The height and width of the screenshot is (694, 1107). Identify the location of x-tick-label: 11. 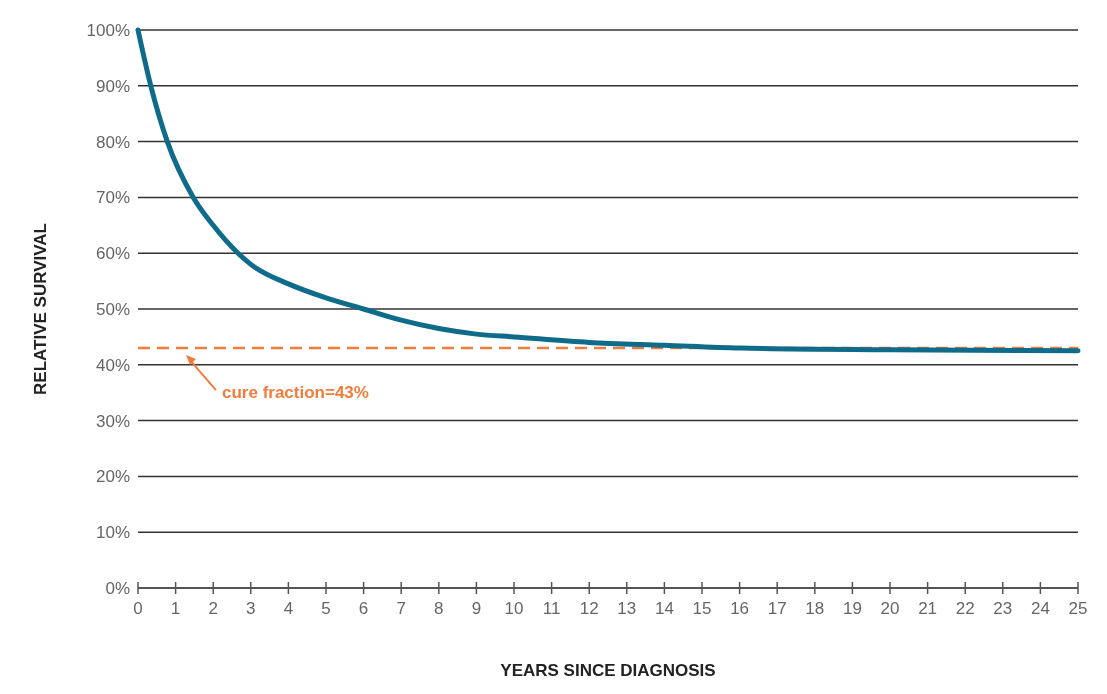
(551, 608).